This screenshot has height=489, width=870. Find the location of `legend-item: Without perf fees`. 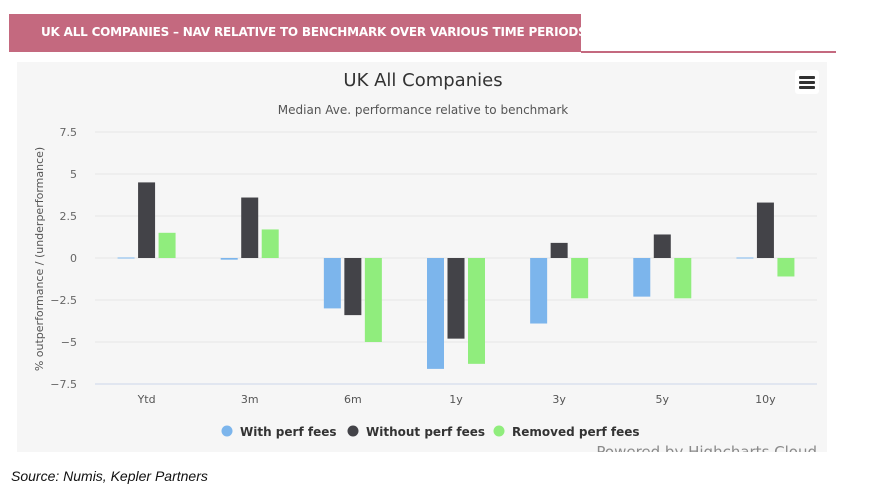

legend-item: Without perf fees is located at coordinates (416, 432).